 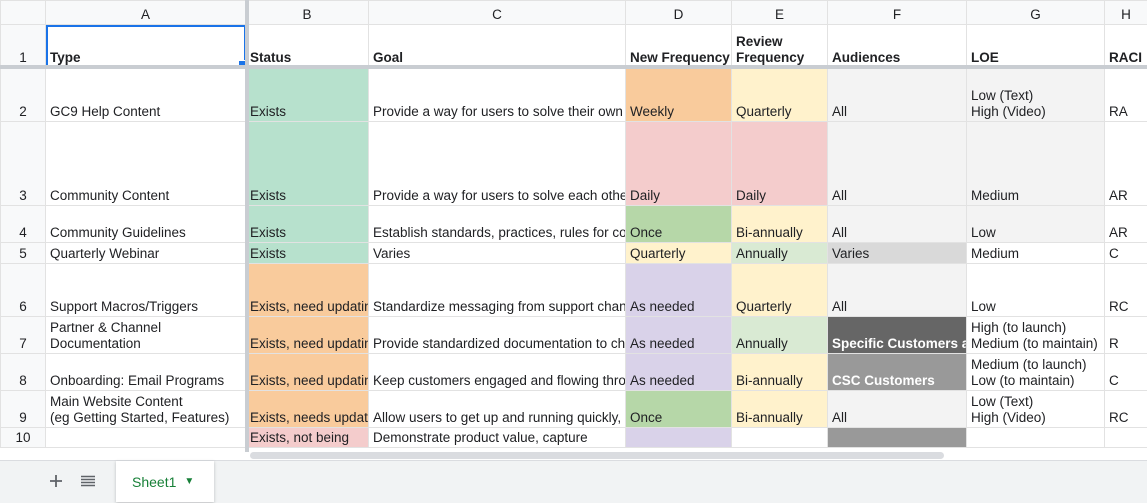 I want to click on cell-status: Exists, needs updating/review, so click(x=307, y=409).